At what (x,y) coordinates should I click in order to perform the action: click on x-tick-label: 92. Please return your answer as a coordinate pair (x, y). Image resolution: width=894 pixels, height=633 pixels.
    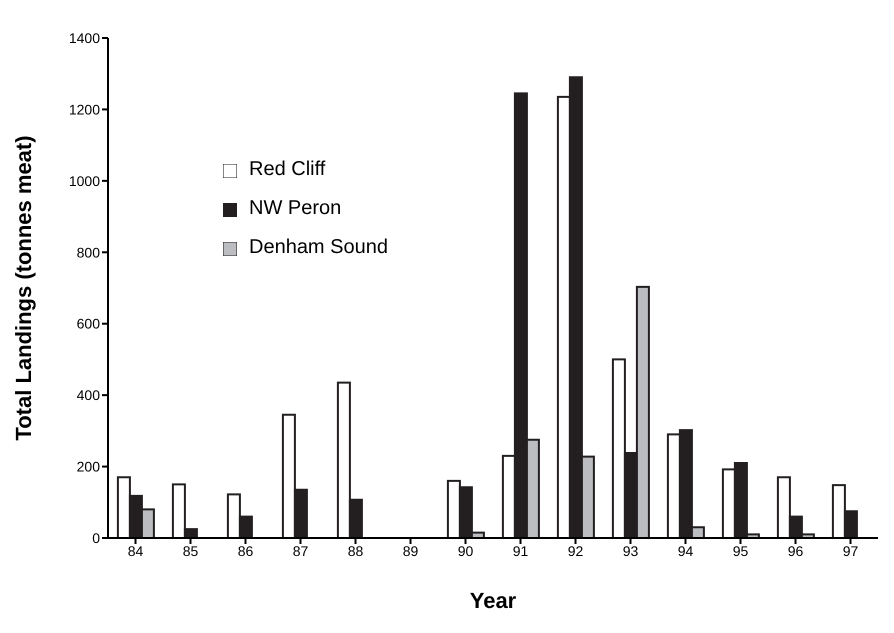
    Looking at the image, I should click on (576, 550).